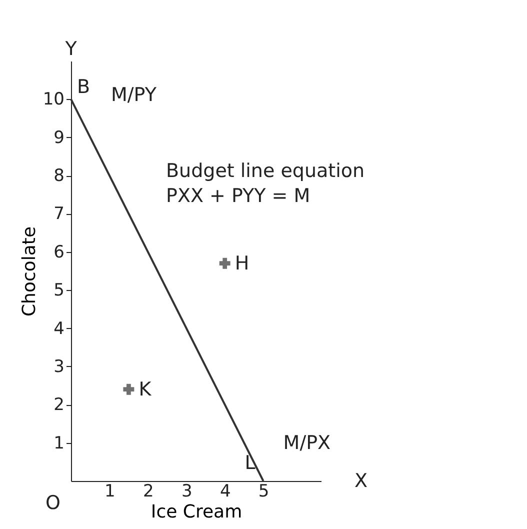 This screenshot has height=529, width=527. Describe the element at coordinates (59, 176) in the screenshot. I see `y-tick-label: 8` at that location.